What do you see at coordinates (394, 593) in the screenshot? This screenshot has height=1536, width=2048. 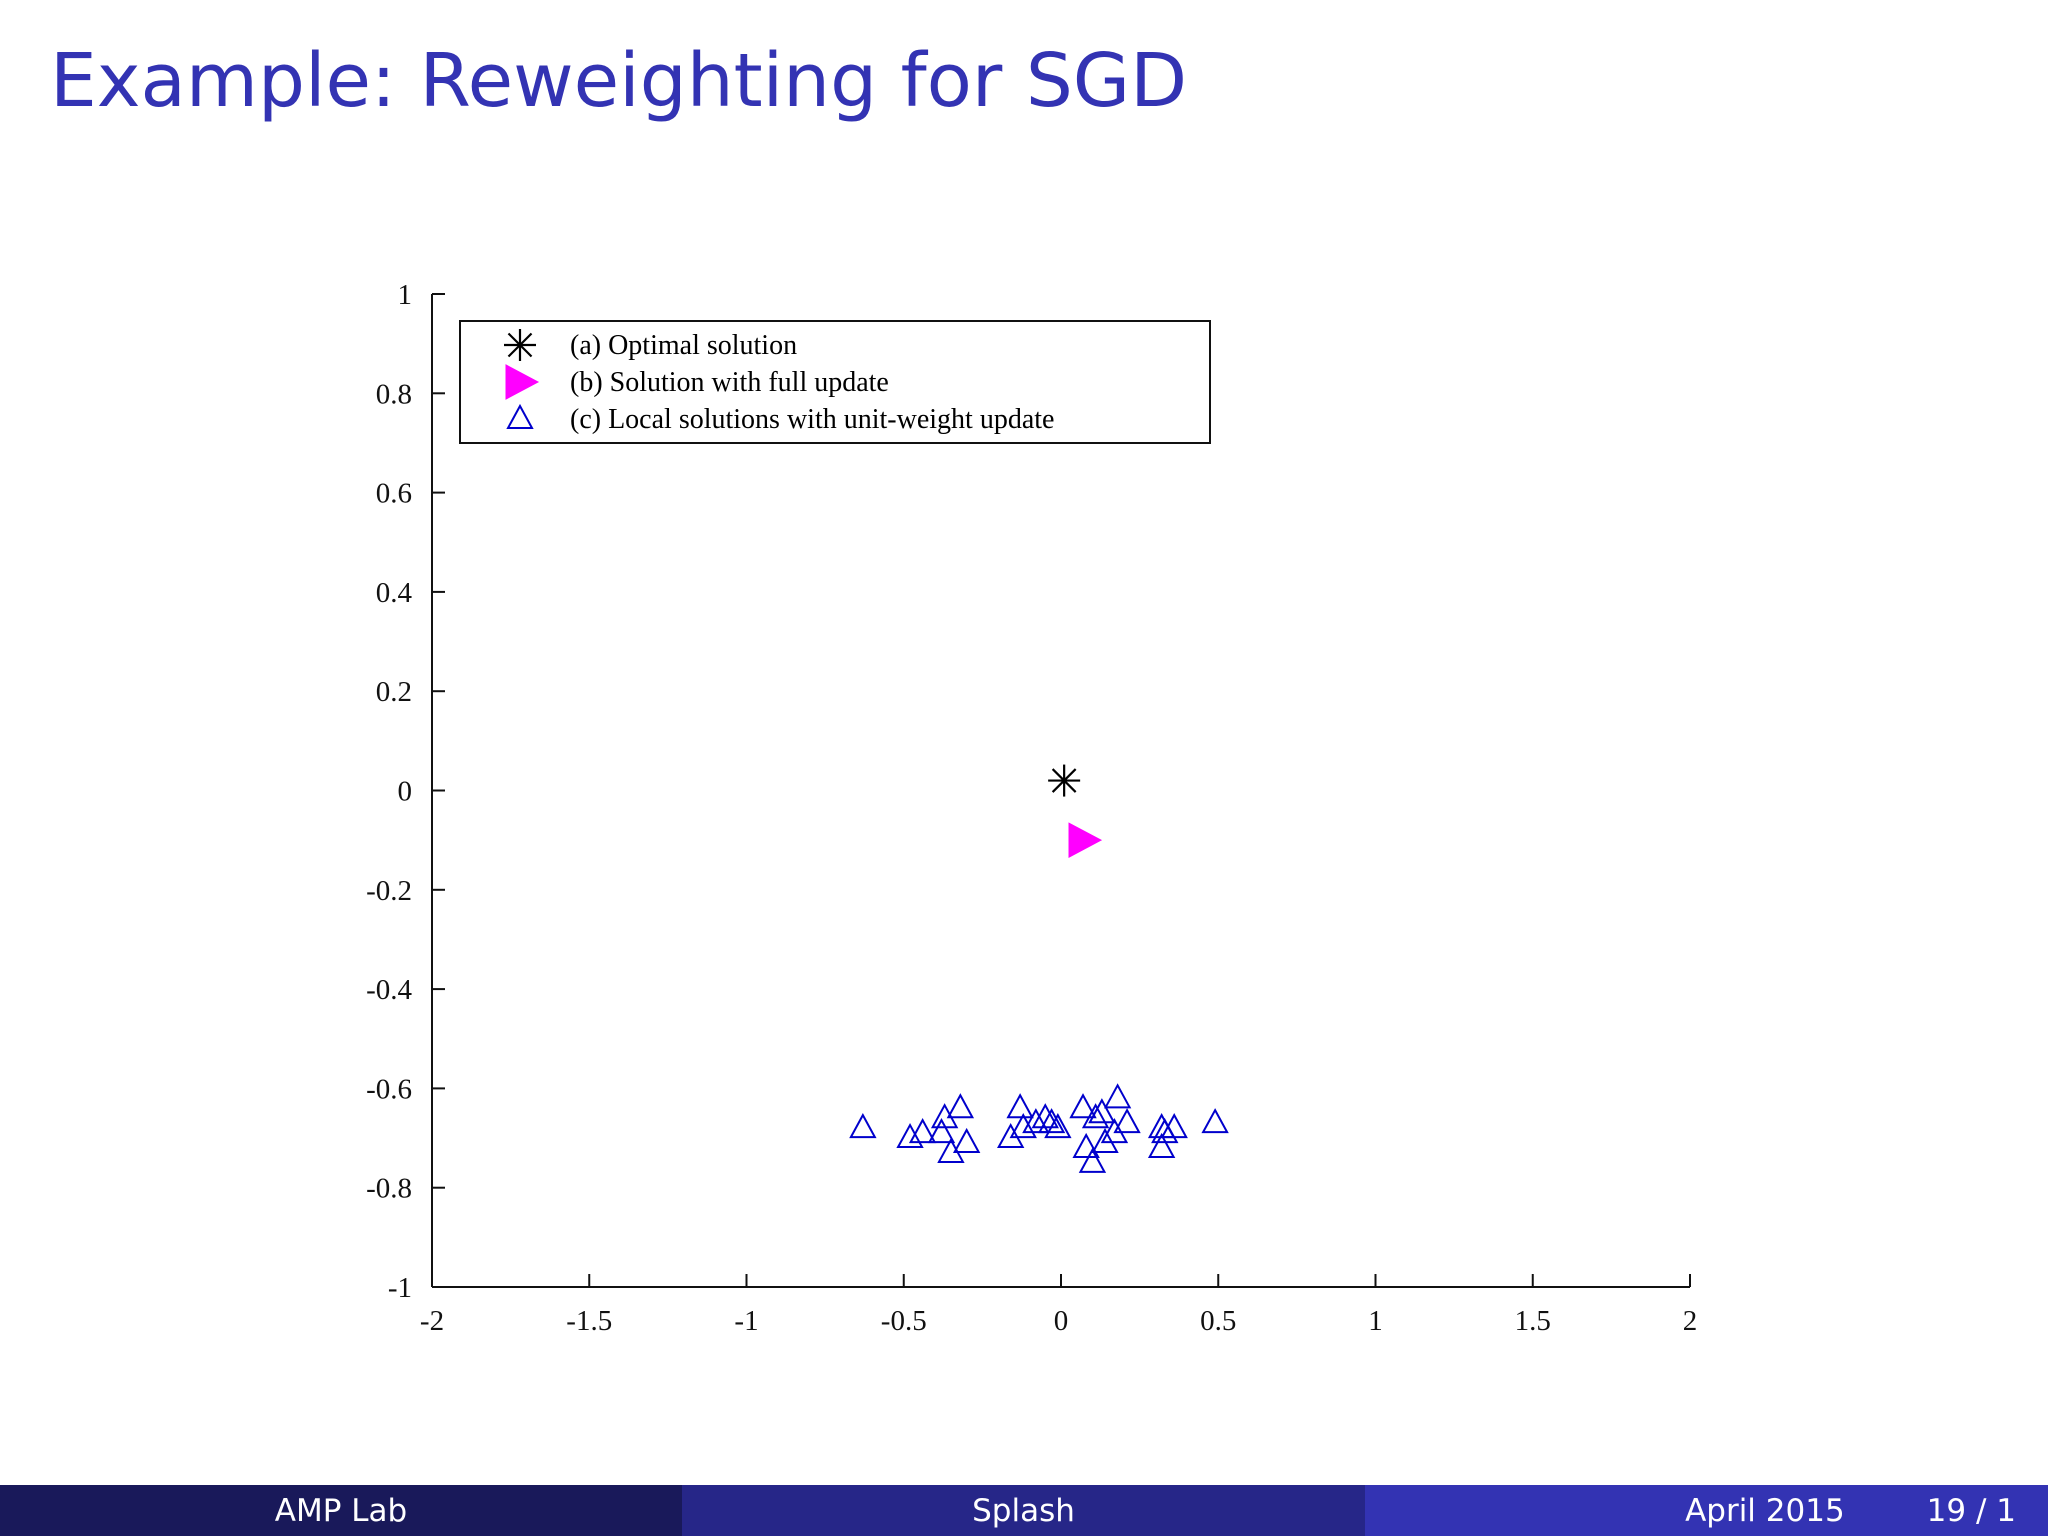 I see `y-tick-label: 0.4` at bounding box center [394, 593].